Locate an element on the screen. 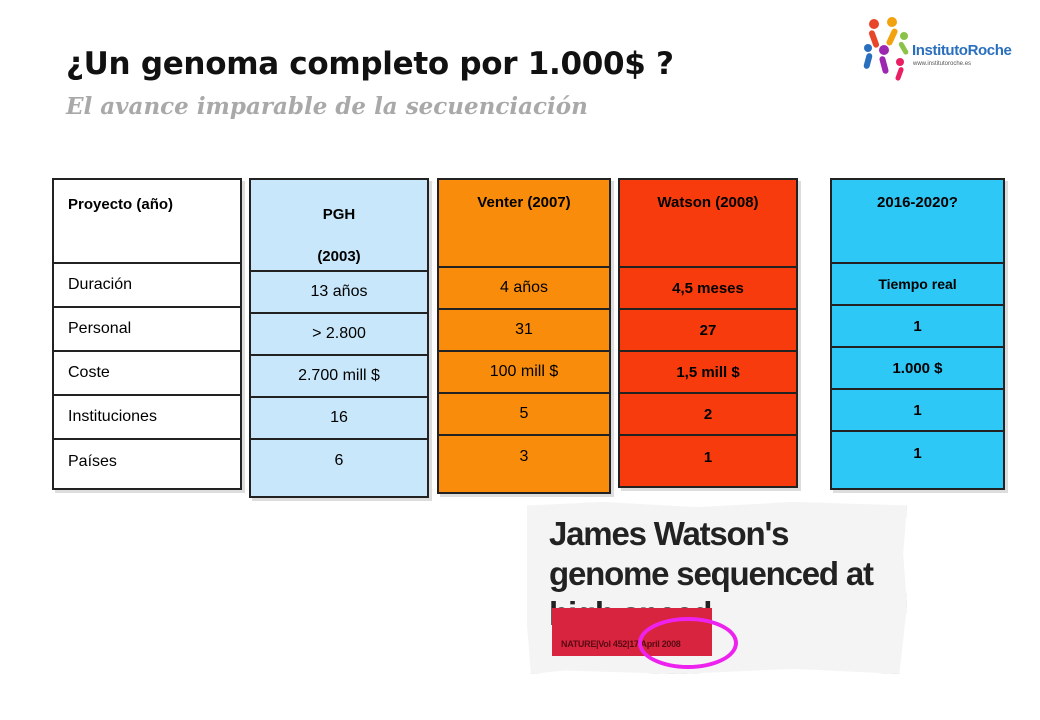  pgh-cell: 2.700 mill $ is located at coordinates (339, 377).